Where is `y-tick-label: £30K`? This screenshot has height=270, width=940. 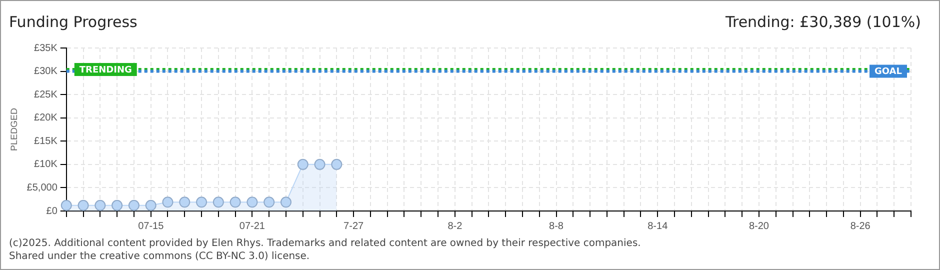
y-tick-label: £30K is located at coordinates (46, 72).